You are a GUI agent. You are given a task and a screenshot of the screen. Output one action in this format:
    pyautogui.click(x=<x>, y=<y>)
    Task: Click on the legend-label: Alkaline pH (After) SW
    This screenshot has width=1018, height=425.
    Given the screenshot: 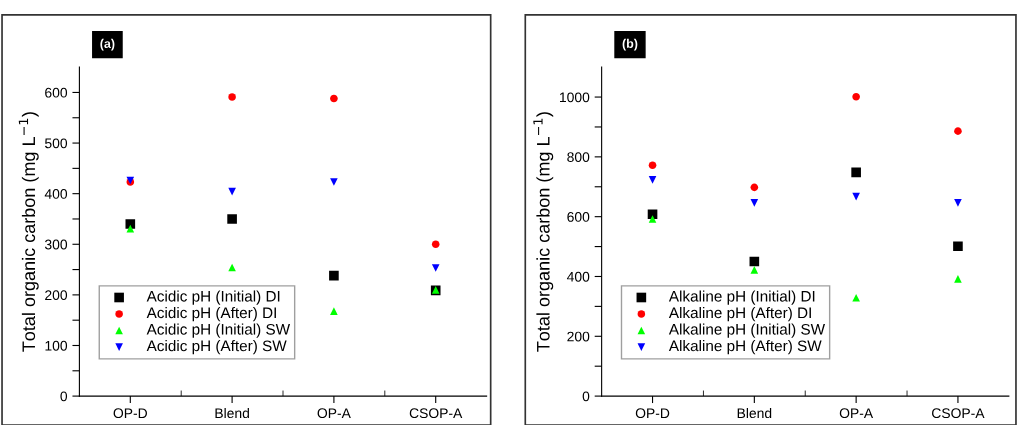 What is the action you would take?
    pyautogui.click(x=745, y=347)
    